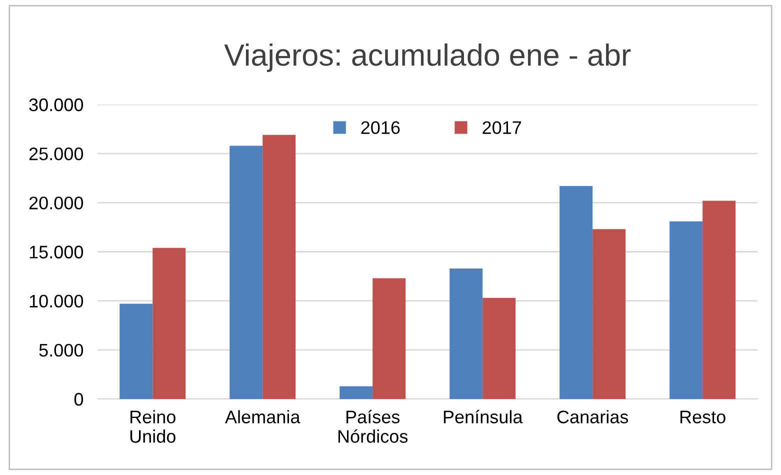 This screenshot has height=475, width=781. I want to click on legend-label: 2017, so click(502, 127).